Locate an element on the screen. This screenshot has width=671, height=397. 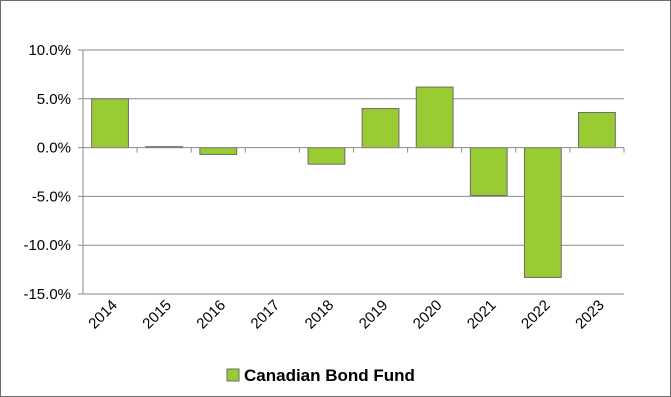
y-tick-label: -5.0% is located at coordinates (51, 196).